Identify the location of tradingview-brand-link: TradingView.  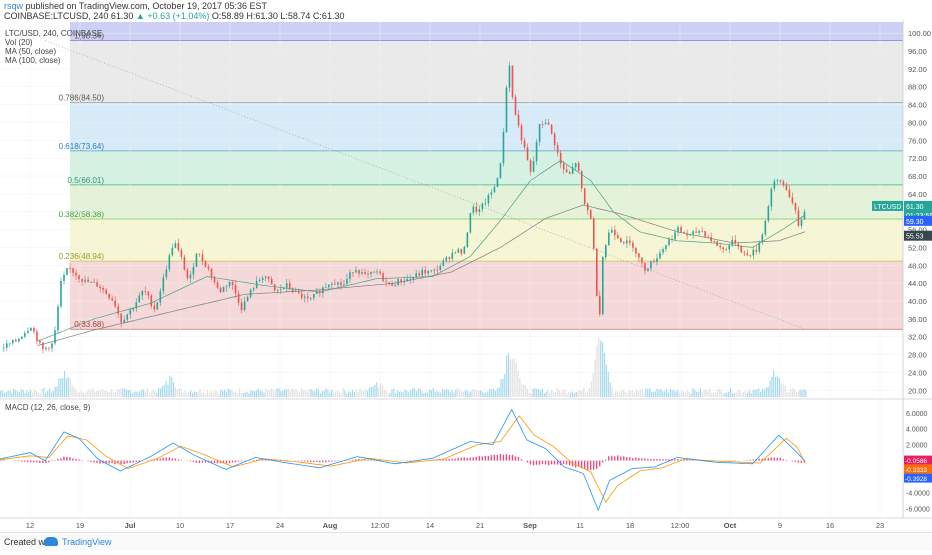
(87, 542).